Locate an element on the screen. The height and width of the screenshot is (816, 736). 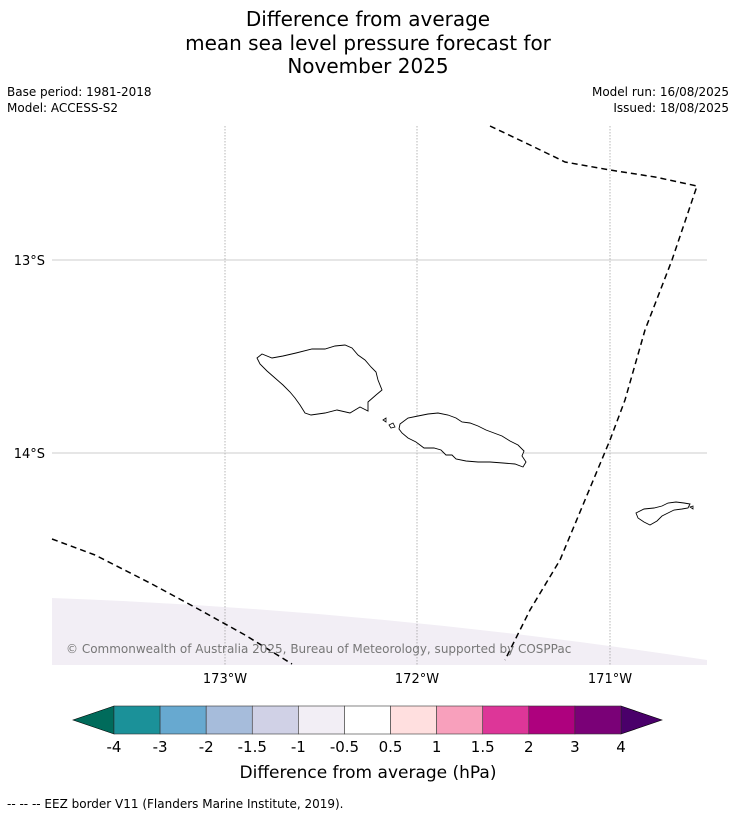
meta-right: Model run: 16/08/2025 Issued: 18/08/2025 is located at coordinates (660, 100).